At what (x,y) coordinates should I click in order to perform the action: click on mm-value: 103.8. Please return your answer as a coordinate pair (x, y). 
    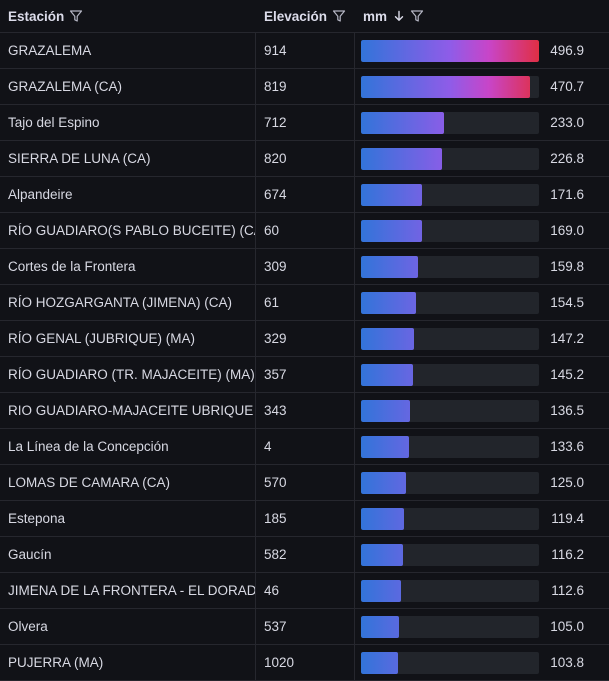
    Looking at the image, I should click on (567, 662).